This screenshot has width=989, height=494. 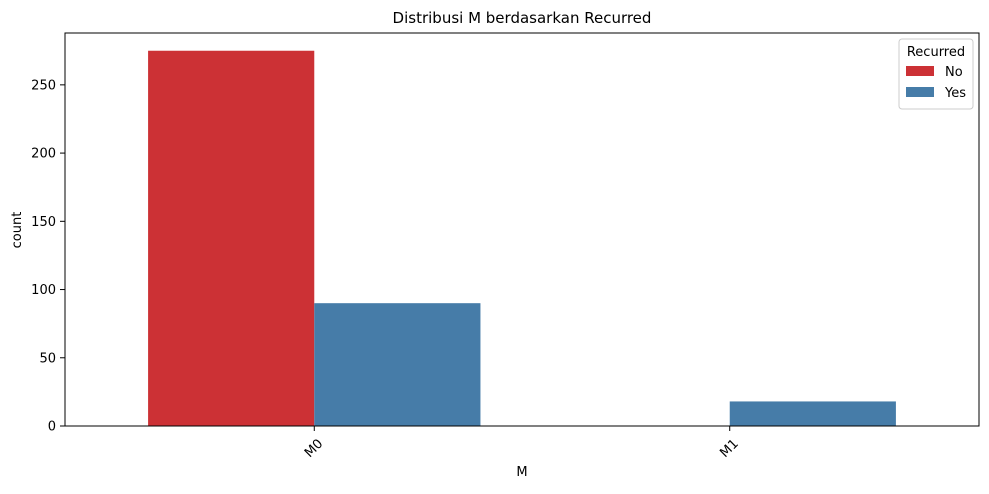 I want to click on y-tick-label: 150, so click(x=43, y=222).